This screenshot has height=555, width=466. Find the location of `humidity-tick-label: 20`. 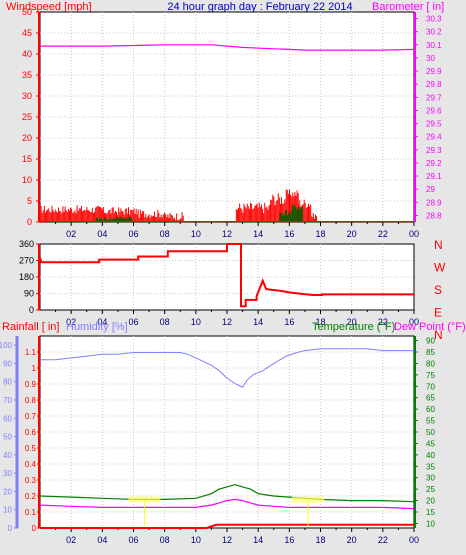

humidity-tick-label: 20 is located at coordinates (7, 491).